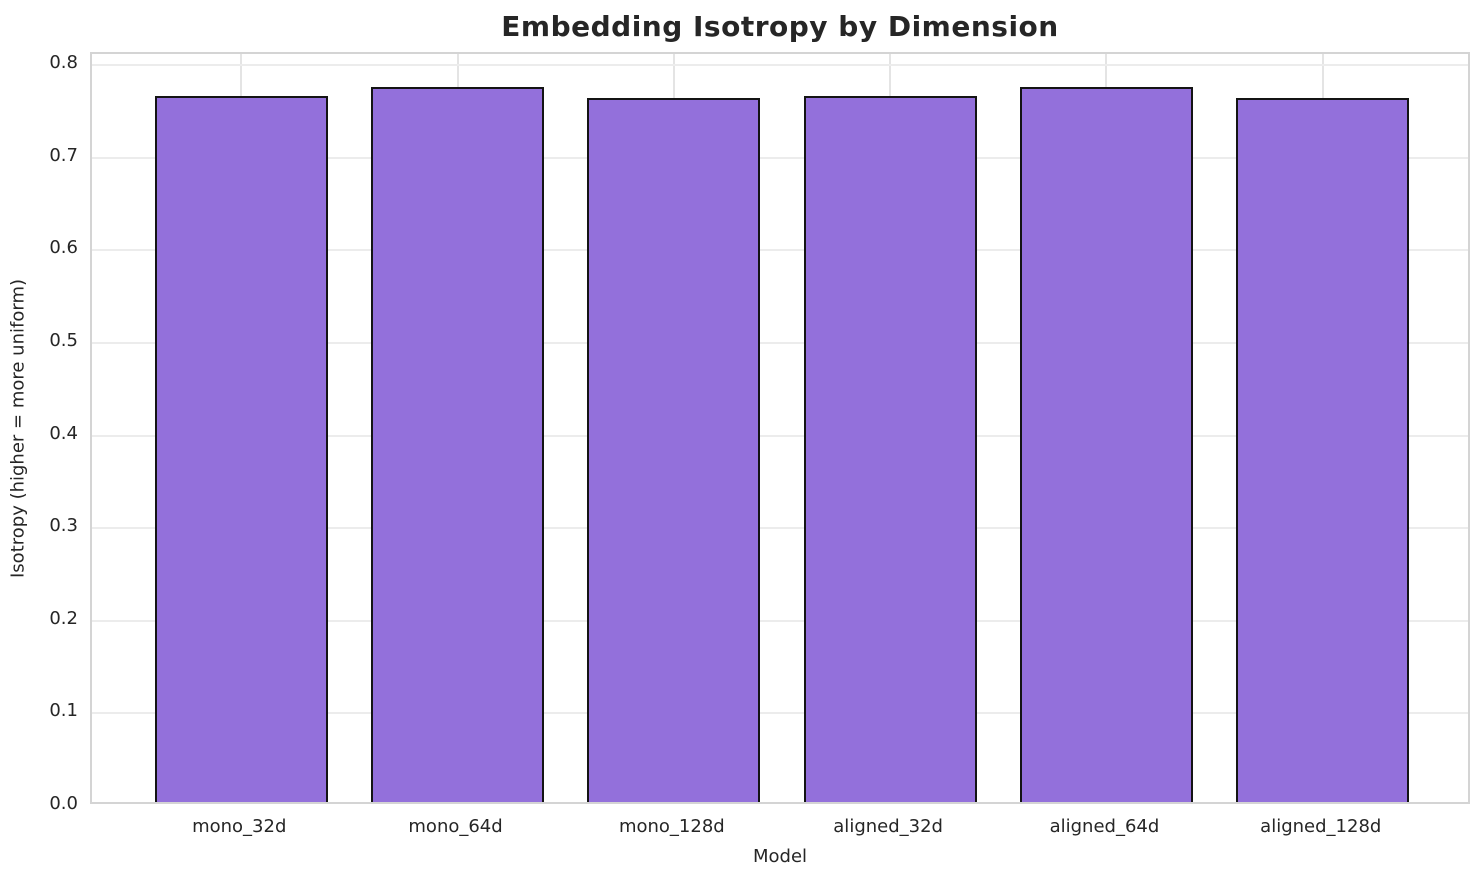 This screenshot has height=885, width=1484. I want to click on y-tick-label: 0.1, so click(63, 711).